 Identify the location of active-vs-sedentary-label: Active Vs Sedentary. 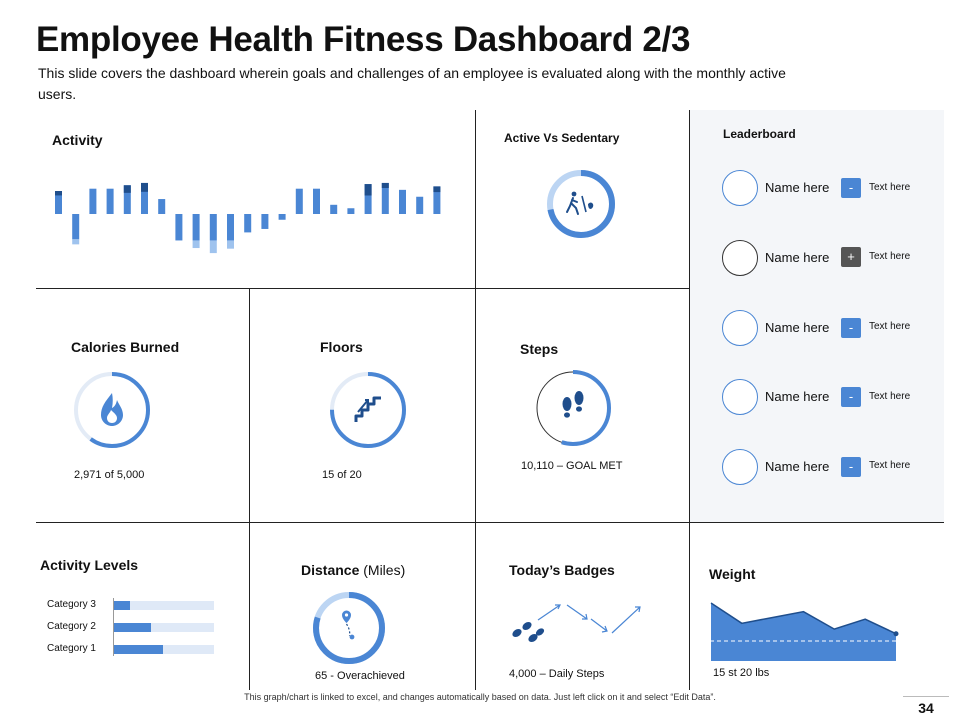
(562, 138).